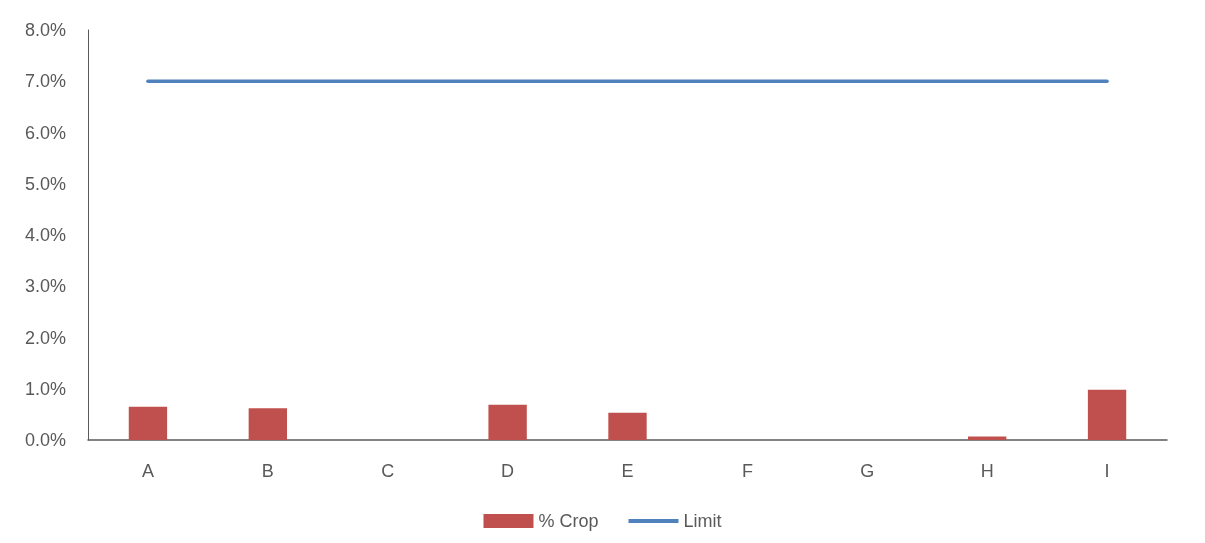 Image resolution: width=1205 pixels, height=543 pixels. Describe the element at coordinates (147, 471) in the screenshot. I see `x-tick-label: A` at that location.